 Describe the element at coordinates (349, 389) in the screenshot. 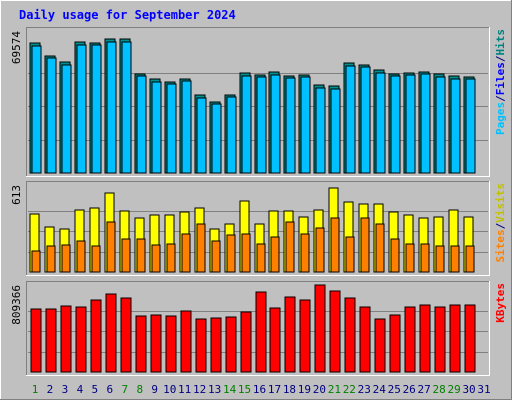

I see `x-tick-label: 22` at that location.